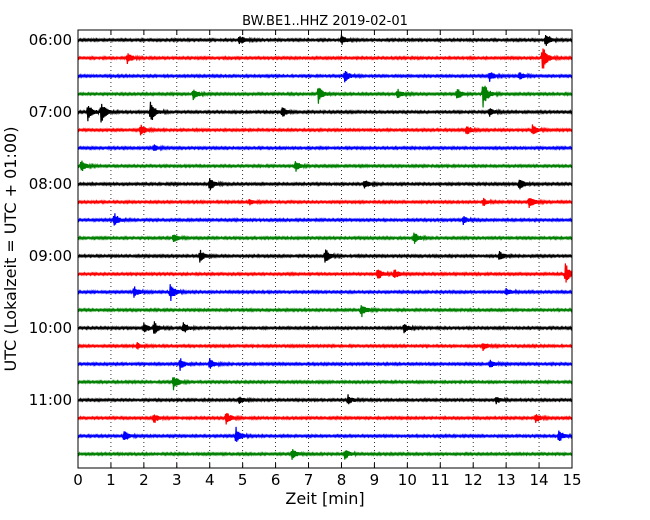 The width and height of the screenshot is (650, 520). What do you see at coordinates (342, 480) in the screenshot?
I see `x-tick-label: 8` at bounding box center [342, 480].